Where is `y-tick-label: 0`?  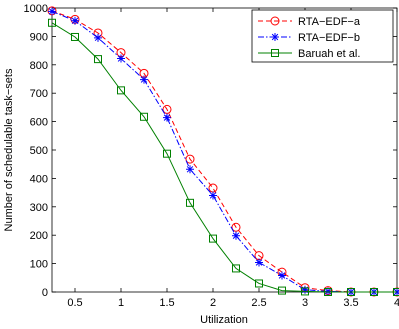
y-tick-label: 0 is located at coordinates (45, 293).